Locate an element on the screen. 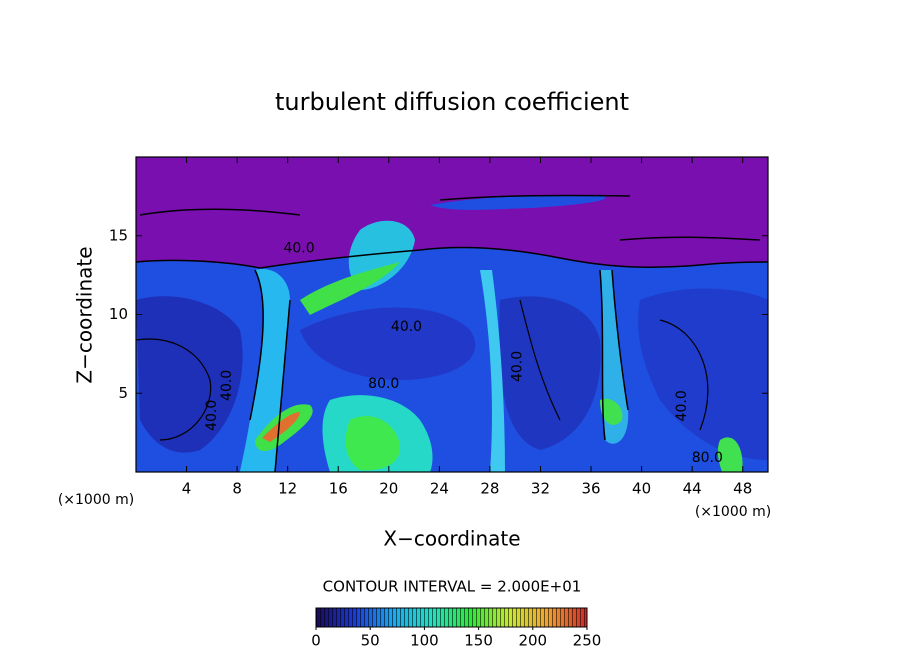 The image size is (904, 658). x-tick-label: 44 is located at coordinates (692, 489).